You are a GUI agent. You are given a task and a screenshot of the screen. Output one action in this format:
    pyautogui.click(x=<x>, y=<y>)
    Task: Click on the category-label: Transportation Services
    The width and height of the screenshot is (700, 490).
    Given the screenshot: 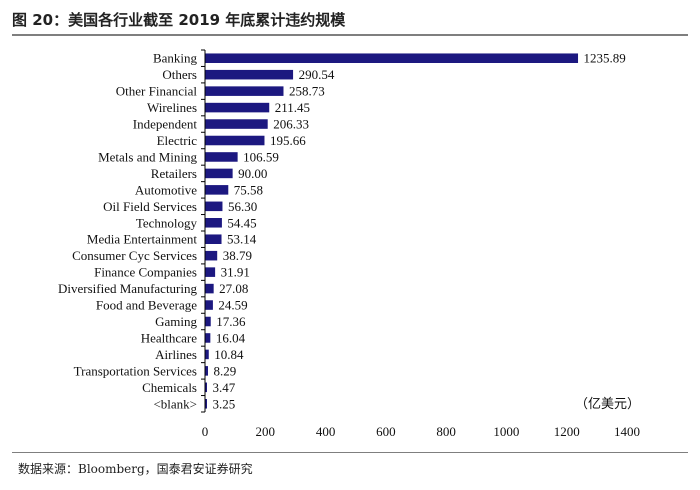 What is the action you would take?
    pyautogui.click(x=135, y=370)
    